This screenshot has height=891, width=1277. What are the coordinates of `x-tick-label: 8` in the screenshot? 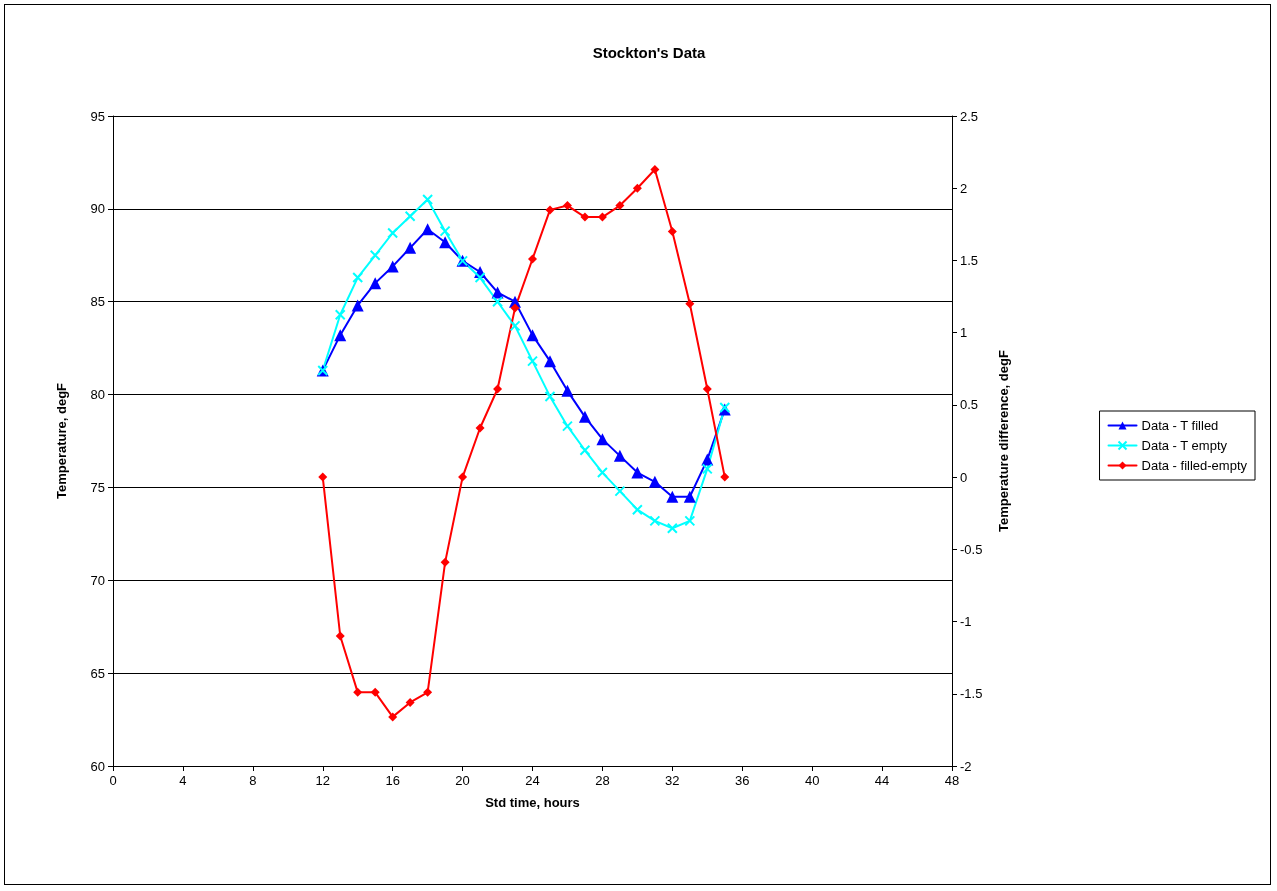 It's located at (253, 780).